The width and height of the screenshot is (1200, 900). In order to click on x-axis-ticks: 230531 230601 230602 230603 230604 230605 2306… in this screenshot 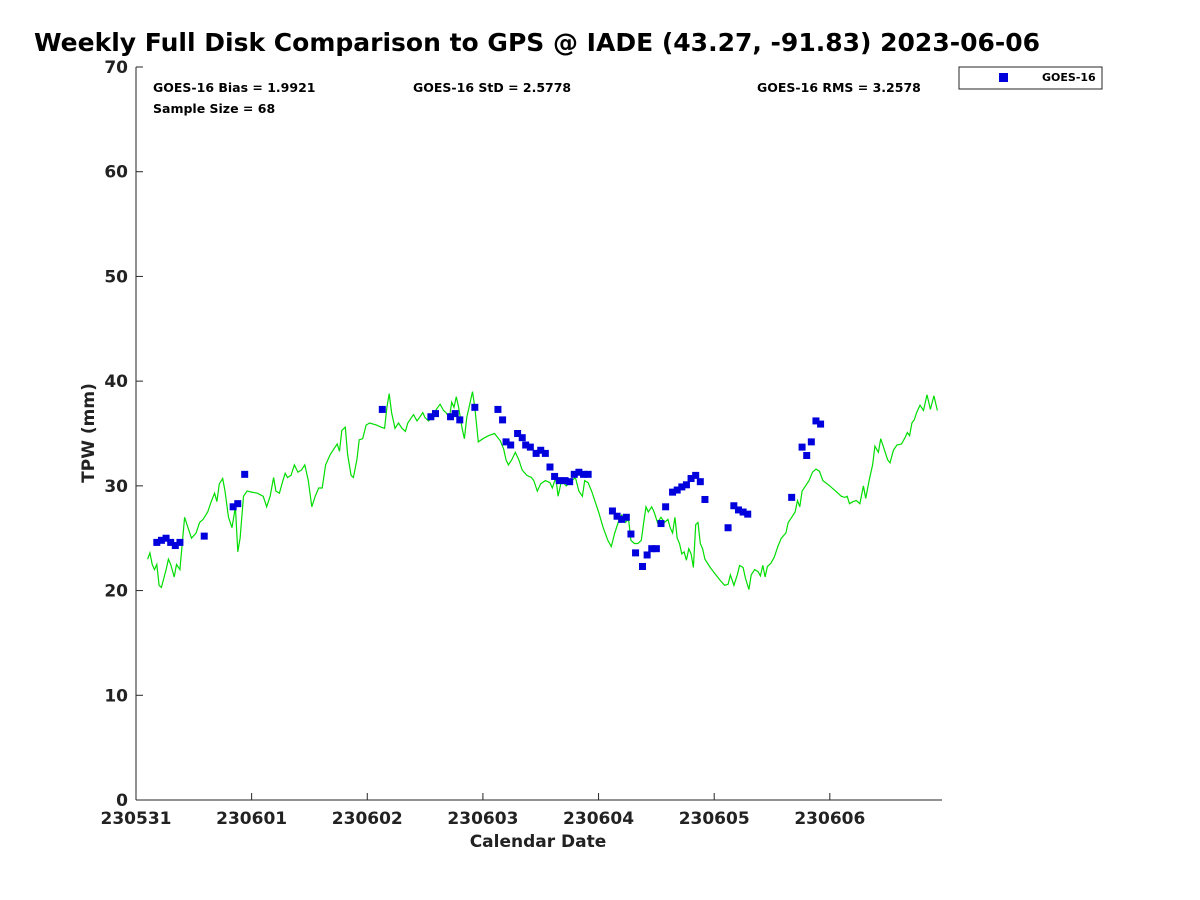, I will do `click(483, 811)`.